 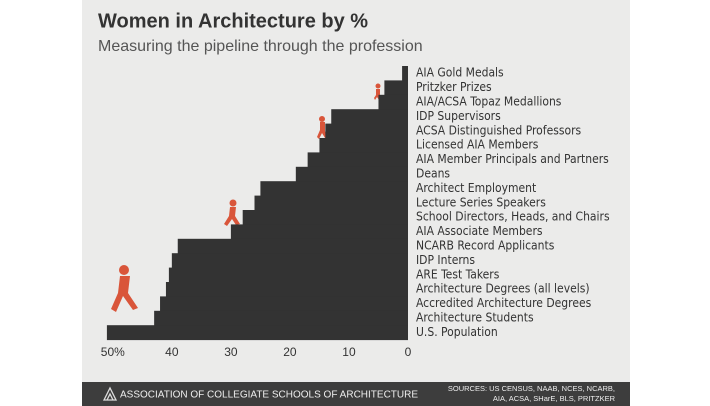 What do you see at coordinates (475, 318) in the screenshot?
I see `category-label: Architecture Students` at bounding box center [475, 318].